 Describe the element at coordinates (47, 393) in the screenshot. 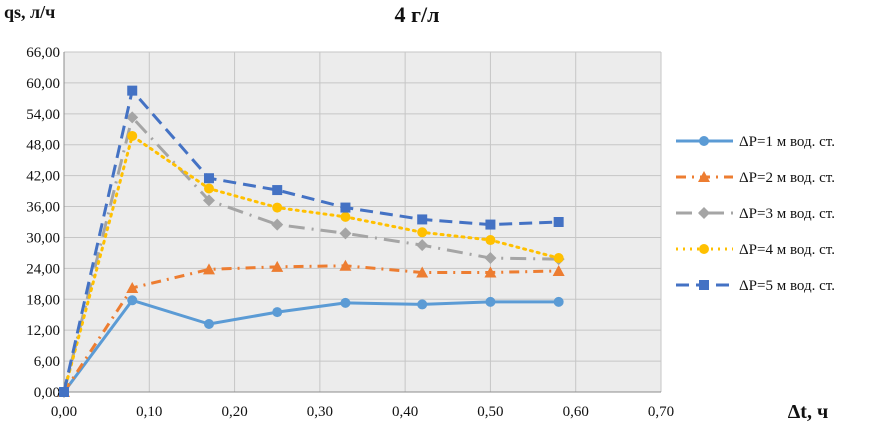

I see `y-tick-label: 0,00` at that location.